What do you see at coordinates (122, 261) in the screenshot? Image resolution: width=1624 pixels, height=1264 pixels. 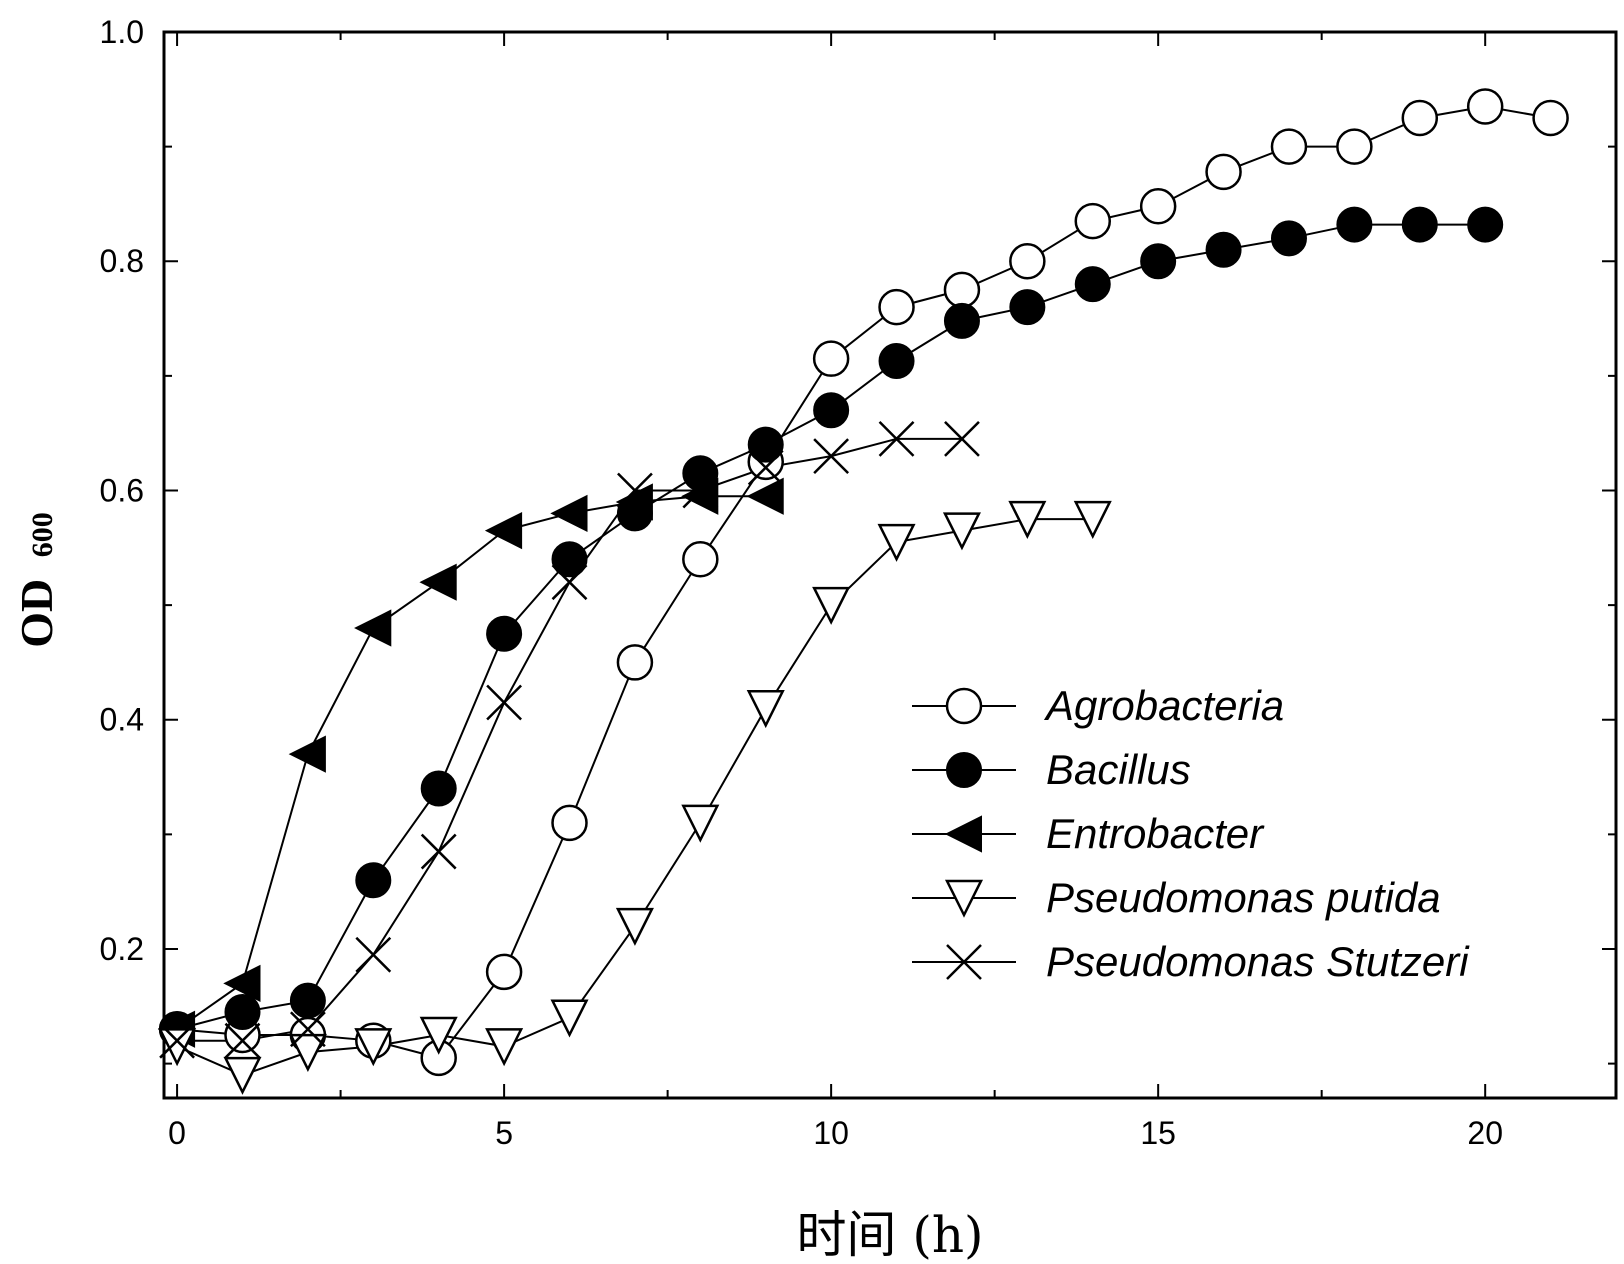 I see `y-tick-label: 0.8` at bounding box center [122, 261].